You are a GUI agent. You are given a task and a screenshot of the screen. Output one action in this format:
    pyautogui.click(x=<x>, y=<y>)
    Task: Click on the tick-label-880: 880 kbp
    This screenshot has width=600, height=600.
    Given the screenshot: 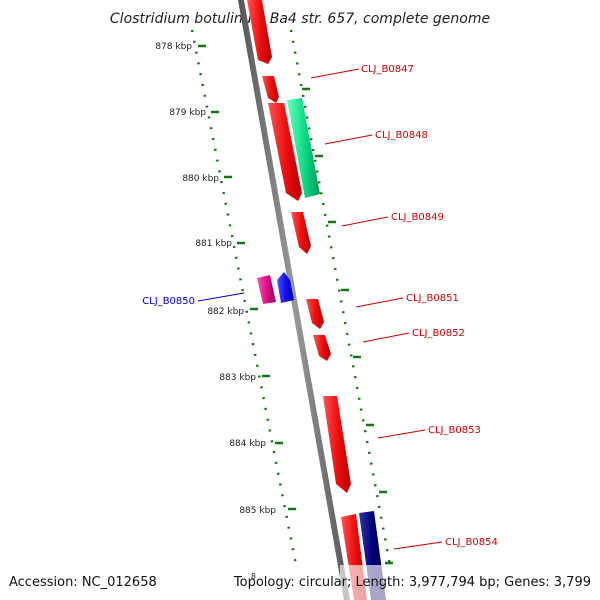 What is the action you would take?
    pyautogui.click(x=200, y=179)
    